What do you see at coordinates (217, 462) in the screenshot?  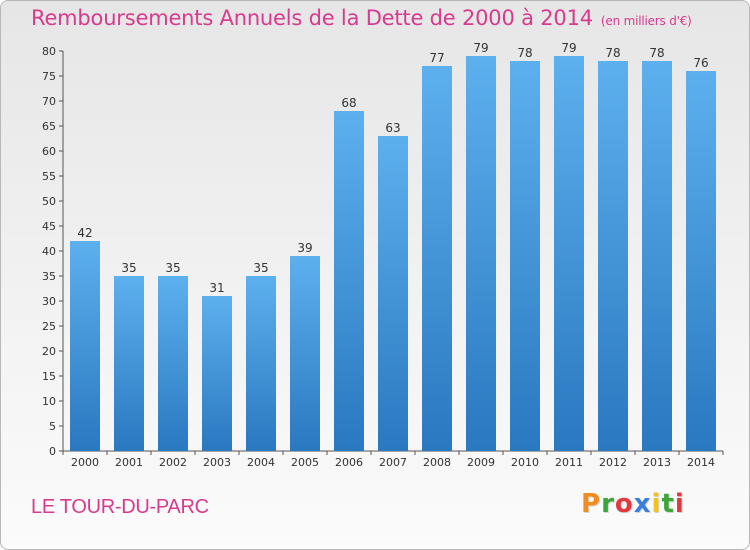 I see `x-tick-label: 2003` at bounding box center [217, 462].